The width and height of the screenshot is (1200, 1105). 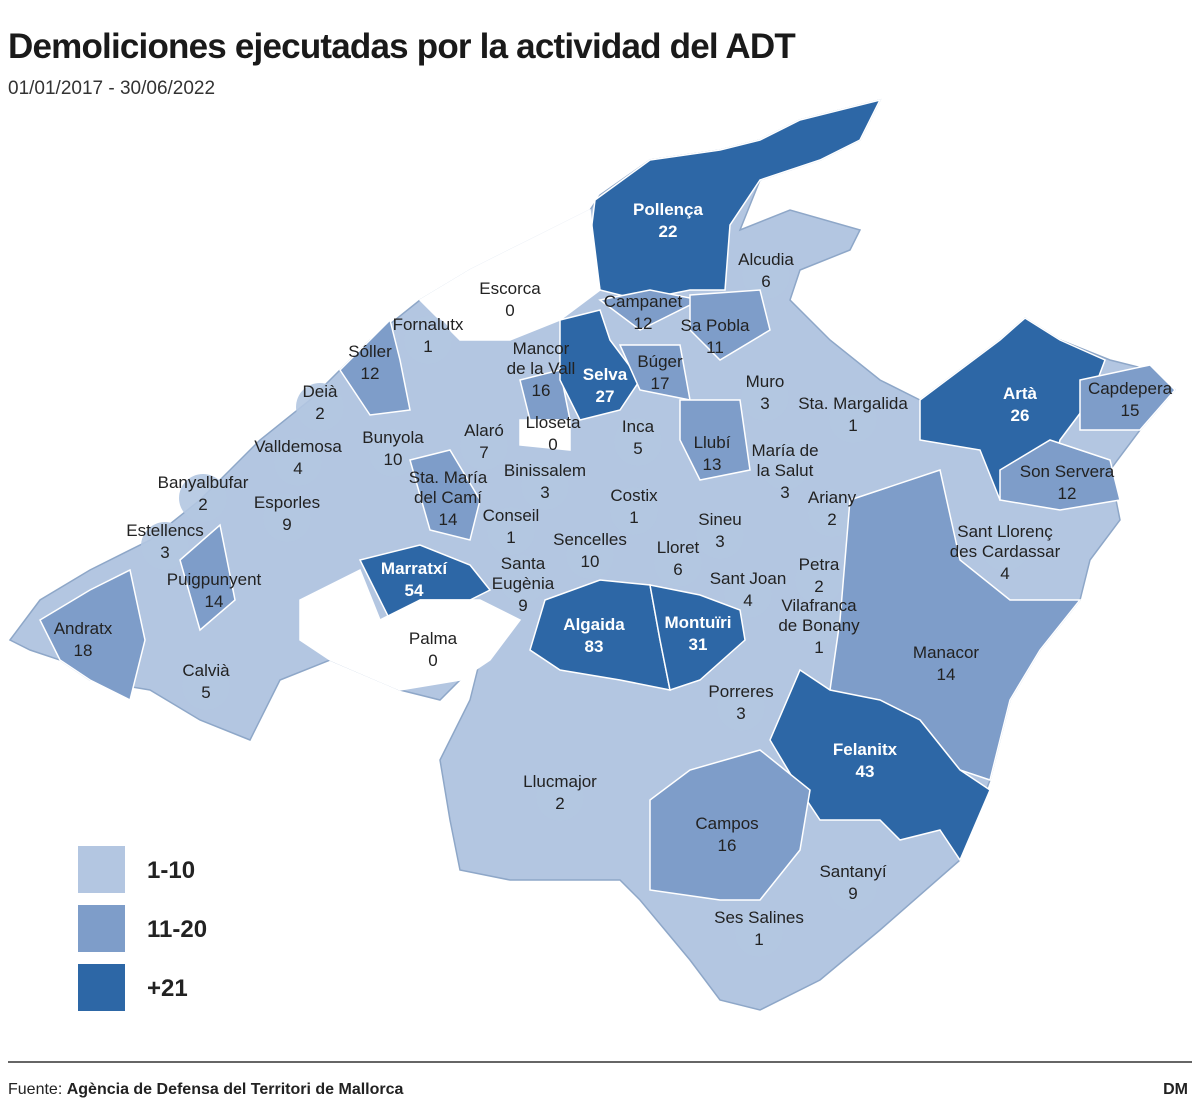 I want to click on region-name: Montuïri, so click(x=697, y=622).